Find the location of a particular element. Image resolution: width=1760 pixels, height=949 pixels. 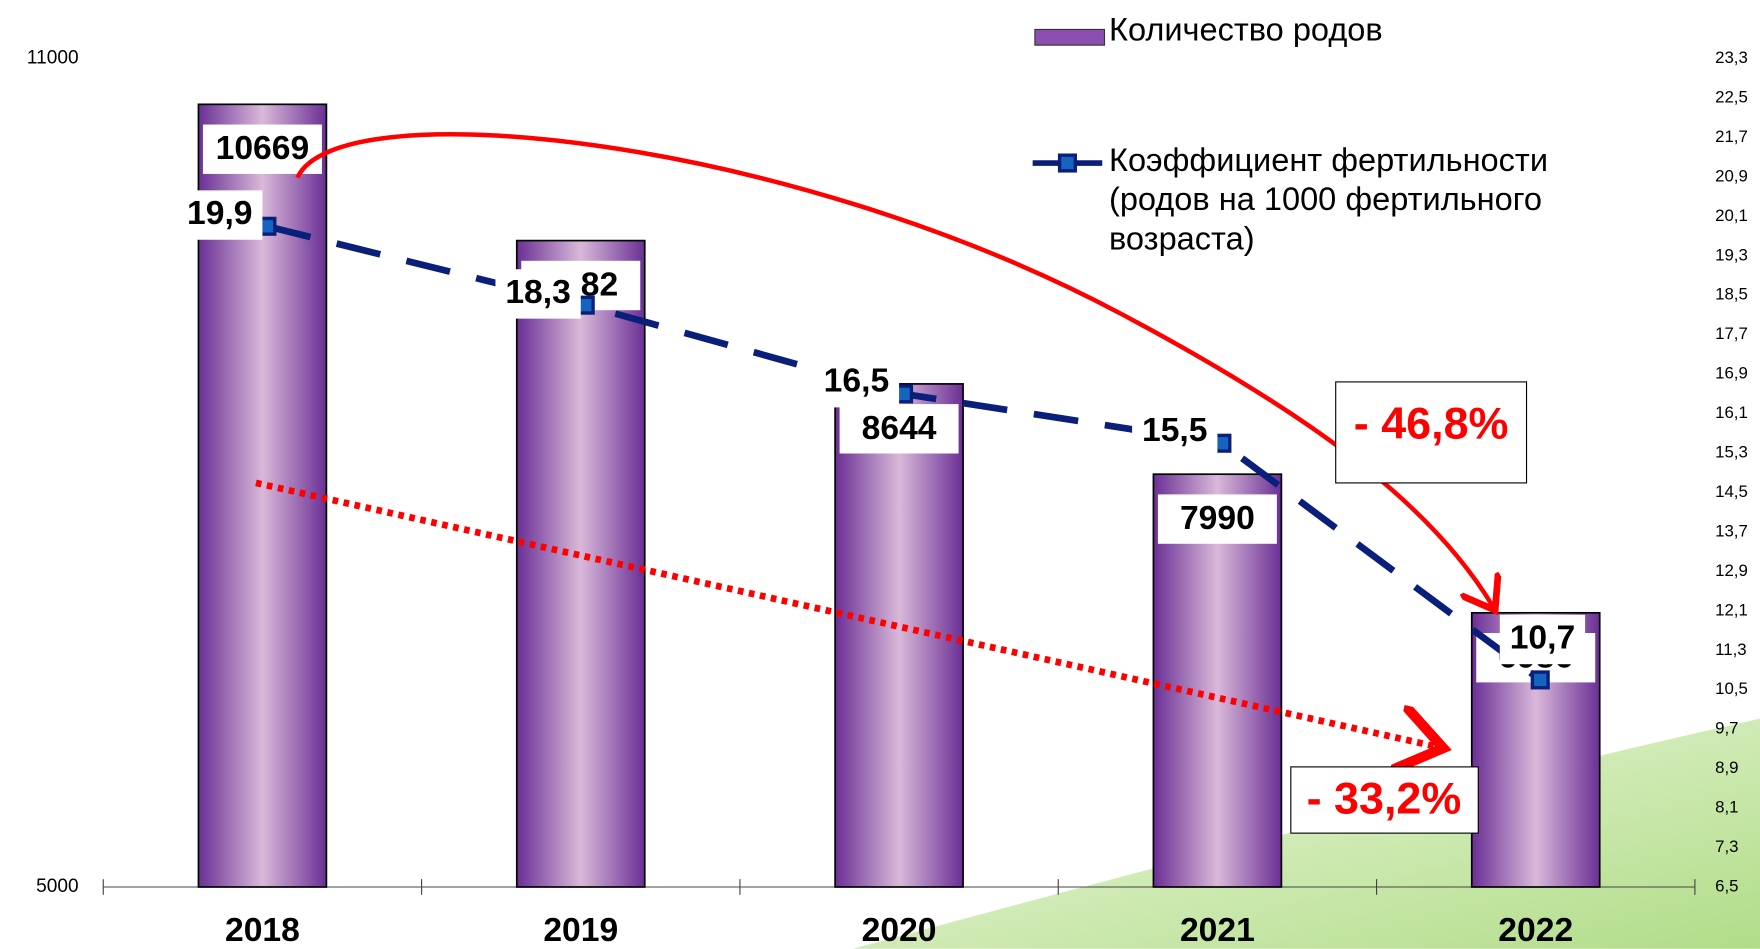

bar-label: 7990 is located at coordinates (1217, 518).